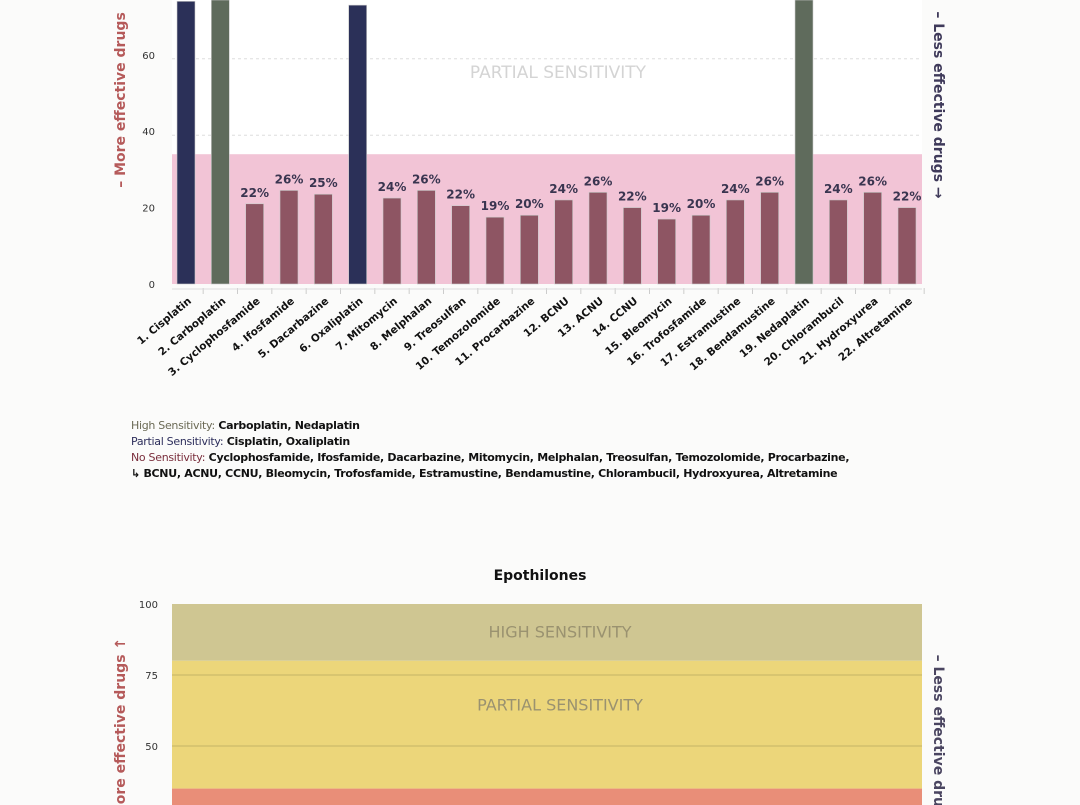 The height and width of the screenshot is (805, 1080). What do you see at coordinates (558, 73) in the screenshot?
I see `band-label-partial: PARTIAL SENSITIVITY` at bounding box center [558, 73].